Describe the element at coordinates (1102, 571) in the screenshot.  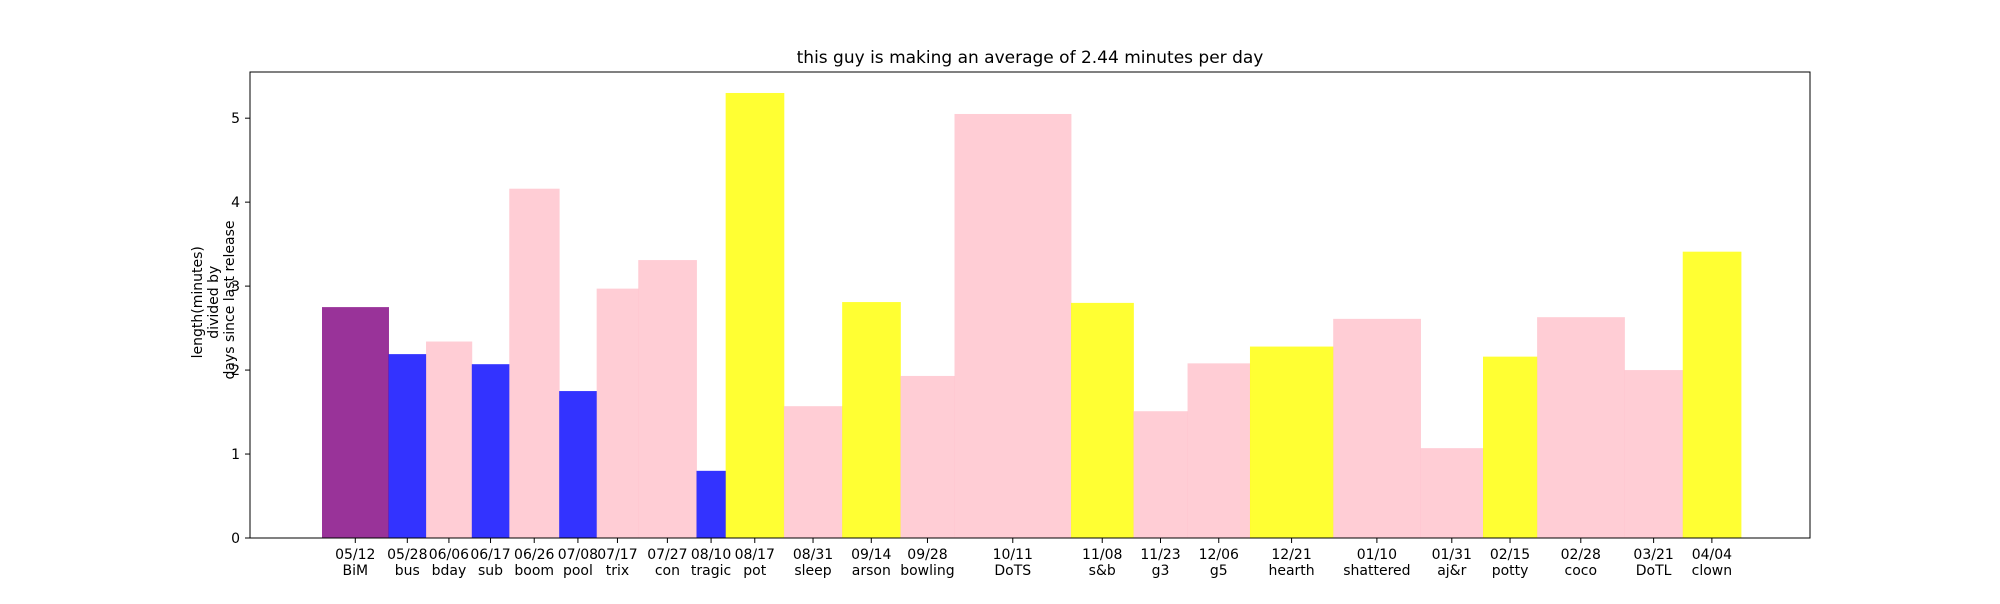
I see `x-tick-name: s&b` at that location.